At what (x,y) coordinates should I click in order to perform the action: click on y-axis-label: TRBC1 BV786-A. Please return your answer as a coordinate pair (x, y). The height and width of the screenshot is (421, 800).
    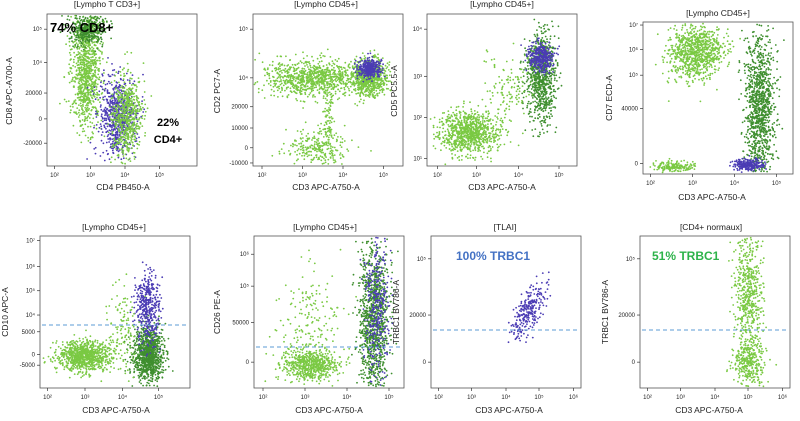
    Looking at the image, I should click on (396, 312).